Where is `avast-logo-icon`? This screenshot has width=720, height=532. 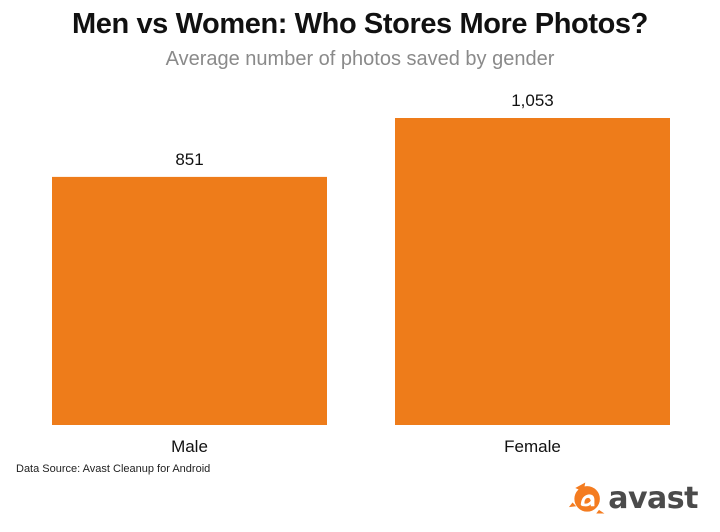 avast-logo-icon is located at coordinates (586, 498).